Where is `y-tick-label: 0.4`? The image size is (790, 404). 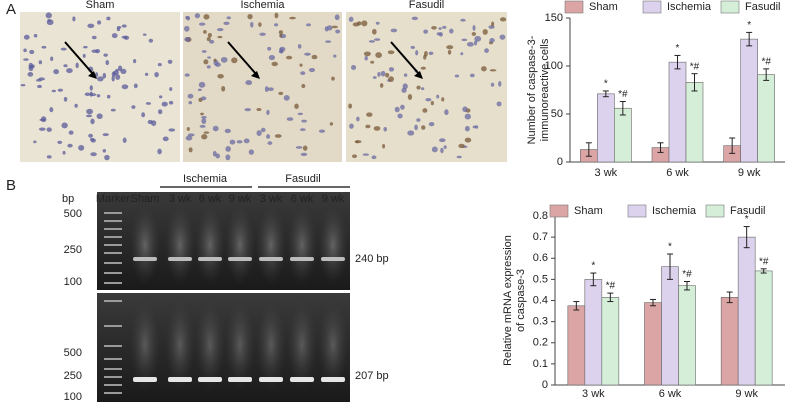 y-tick-label: 0.4 is located at coordinates (540, 300).